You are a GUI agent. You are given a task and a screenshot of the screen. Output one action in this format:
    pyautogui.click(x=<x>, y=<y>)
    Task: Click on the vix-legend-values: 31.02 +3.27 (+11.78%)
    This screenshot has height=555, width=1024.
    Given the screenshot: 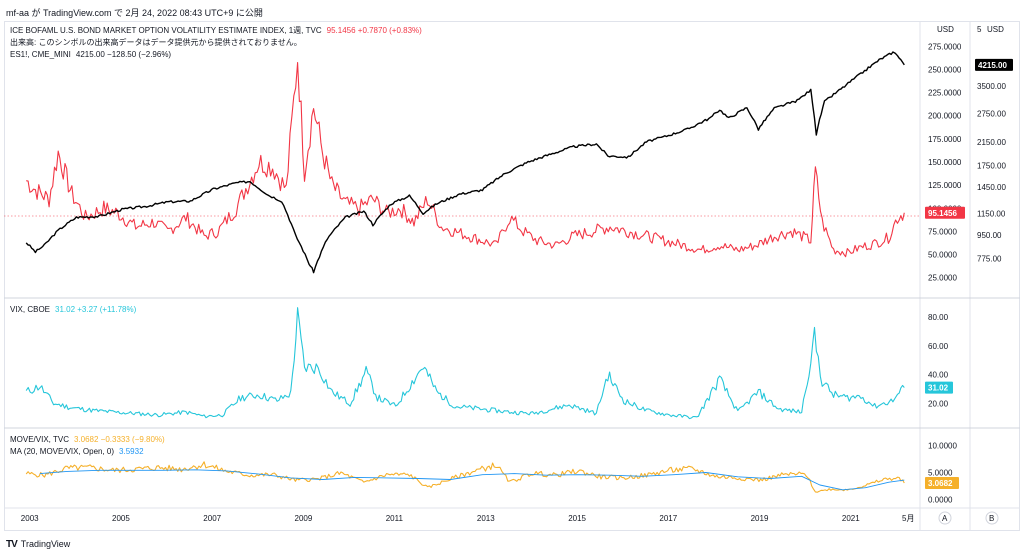 What is the action you would take?
    pyautogui.click(x=96, y=309)
    